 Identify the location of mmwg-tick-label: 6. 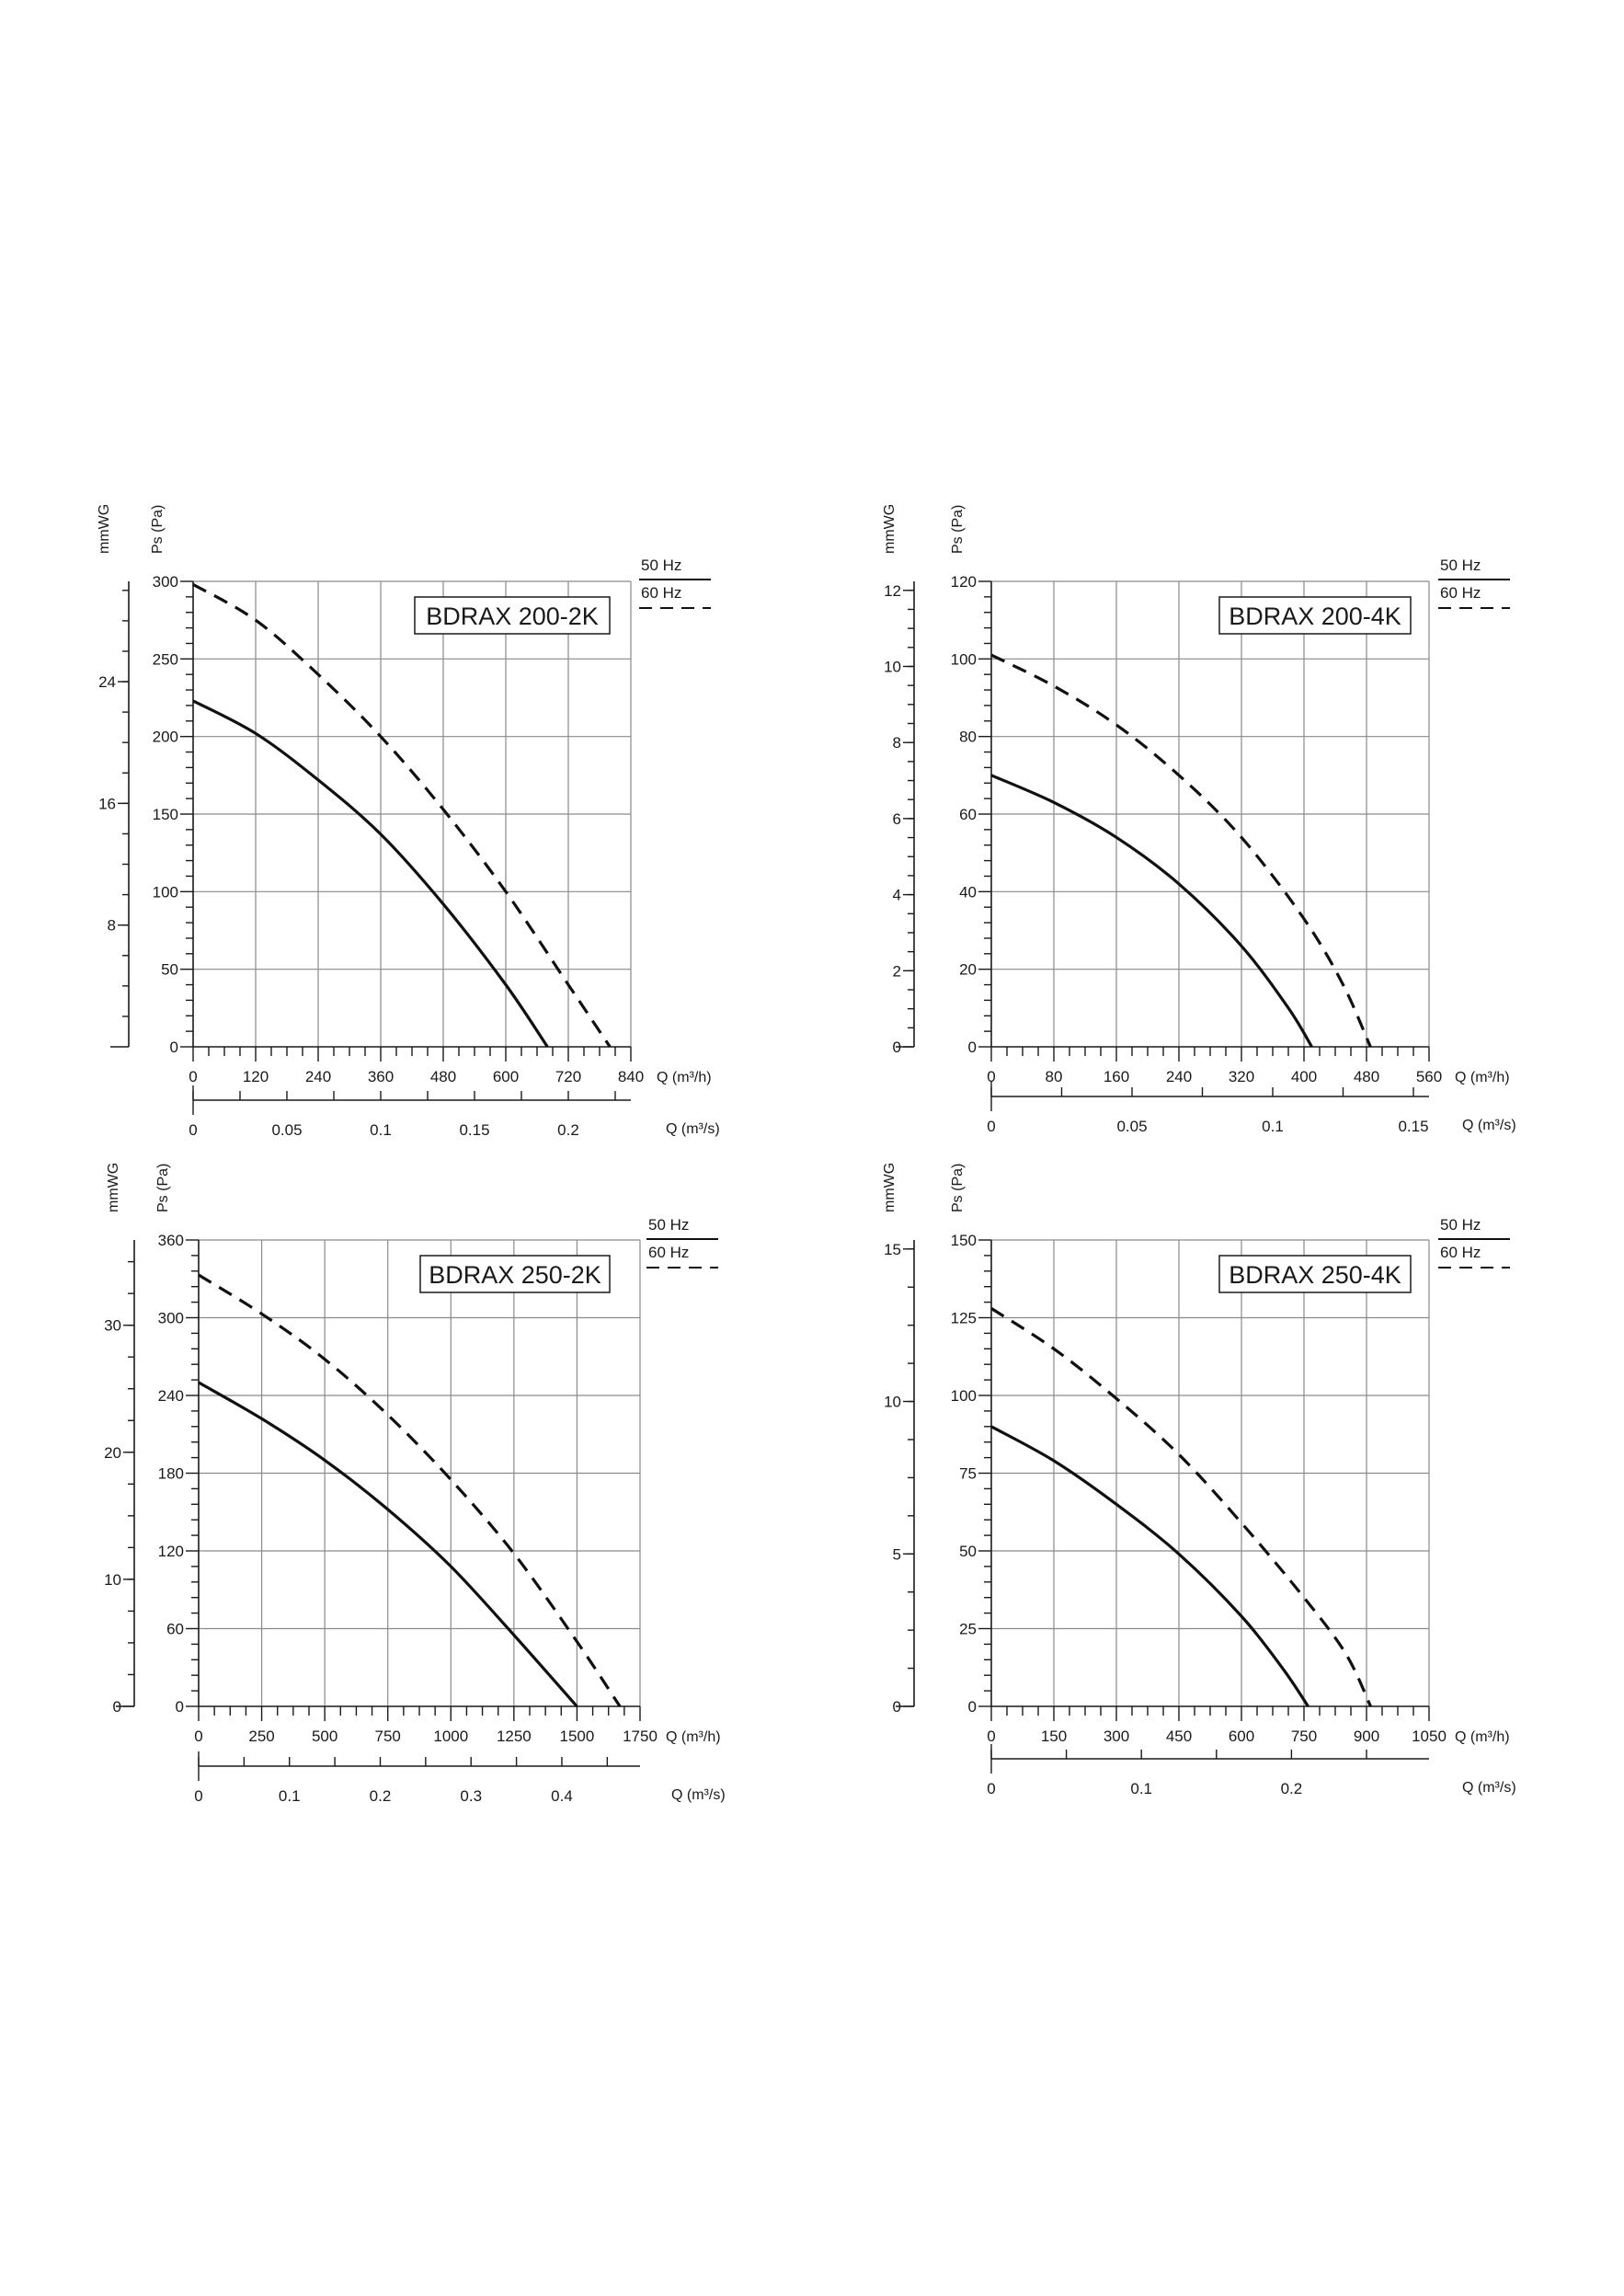
(897, 819).